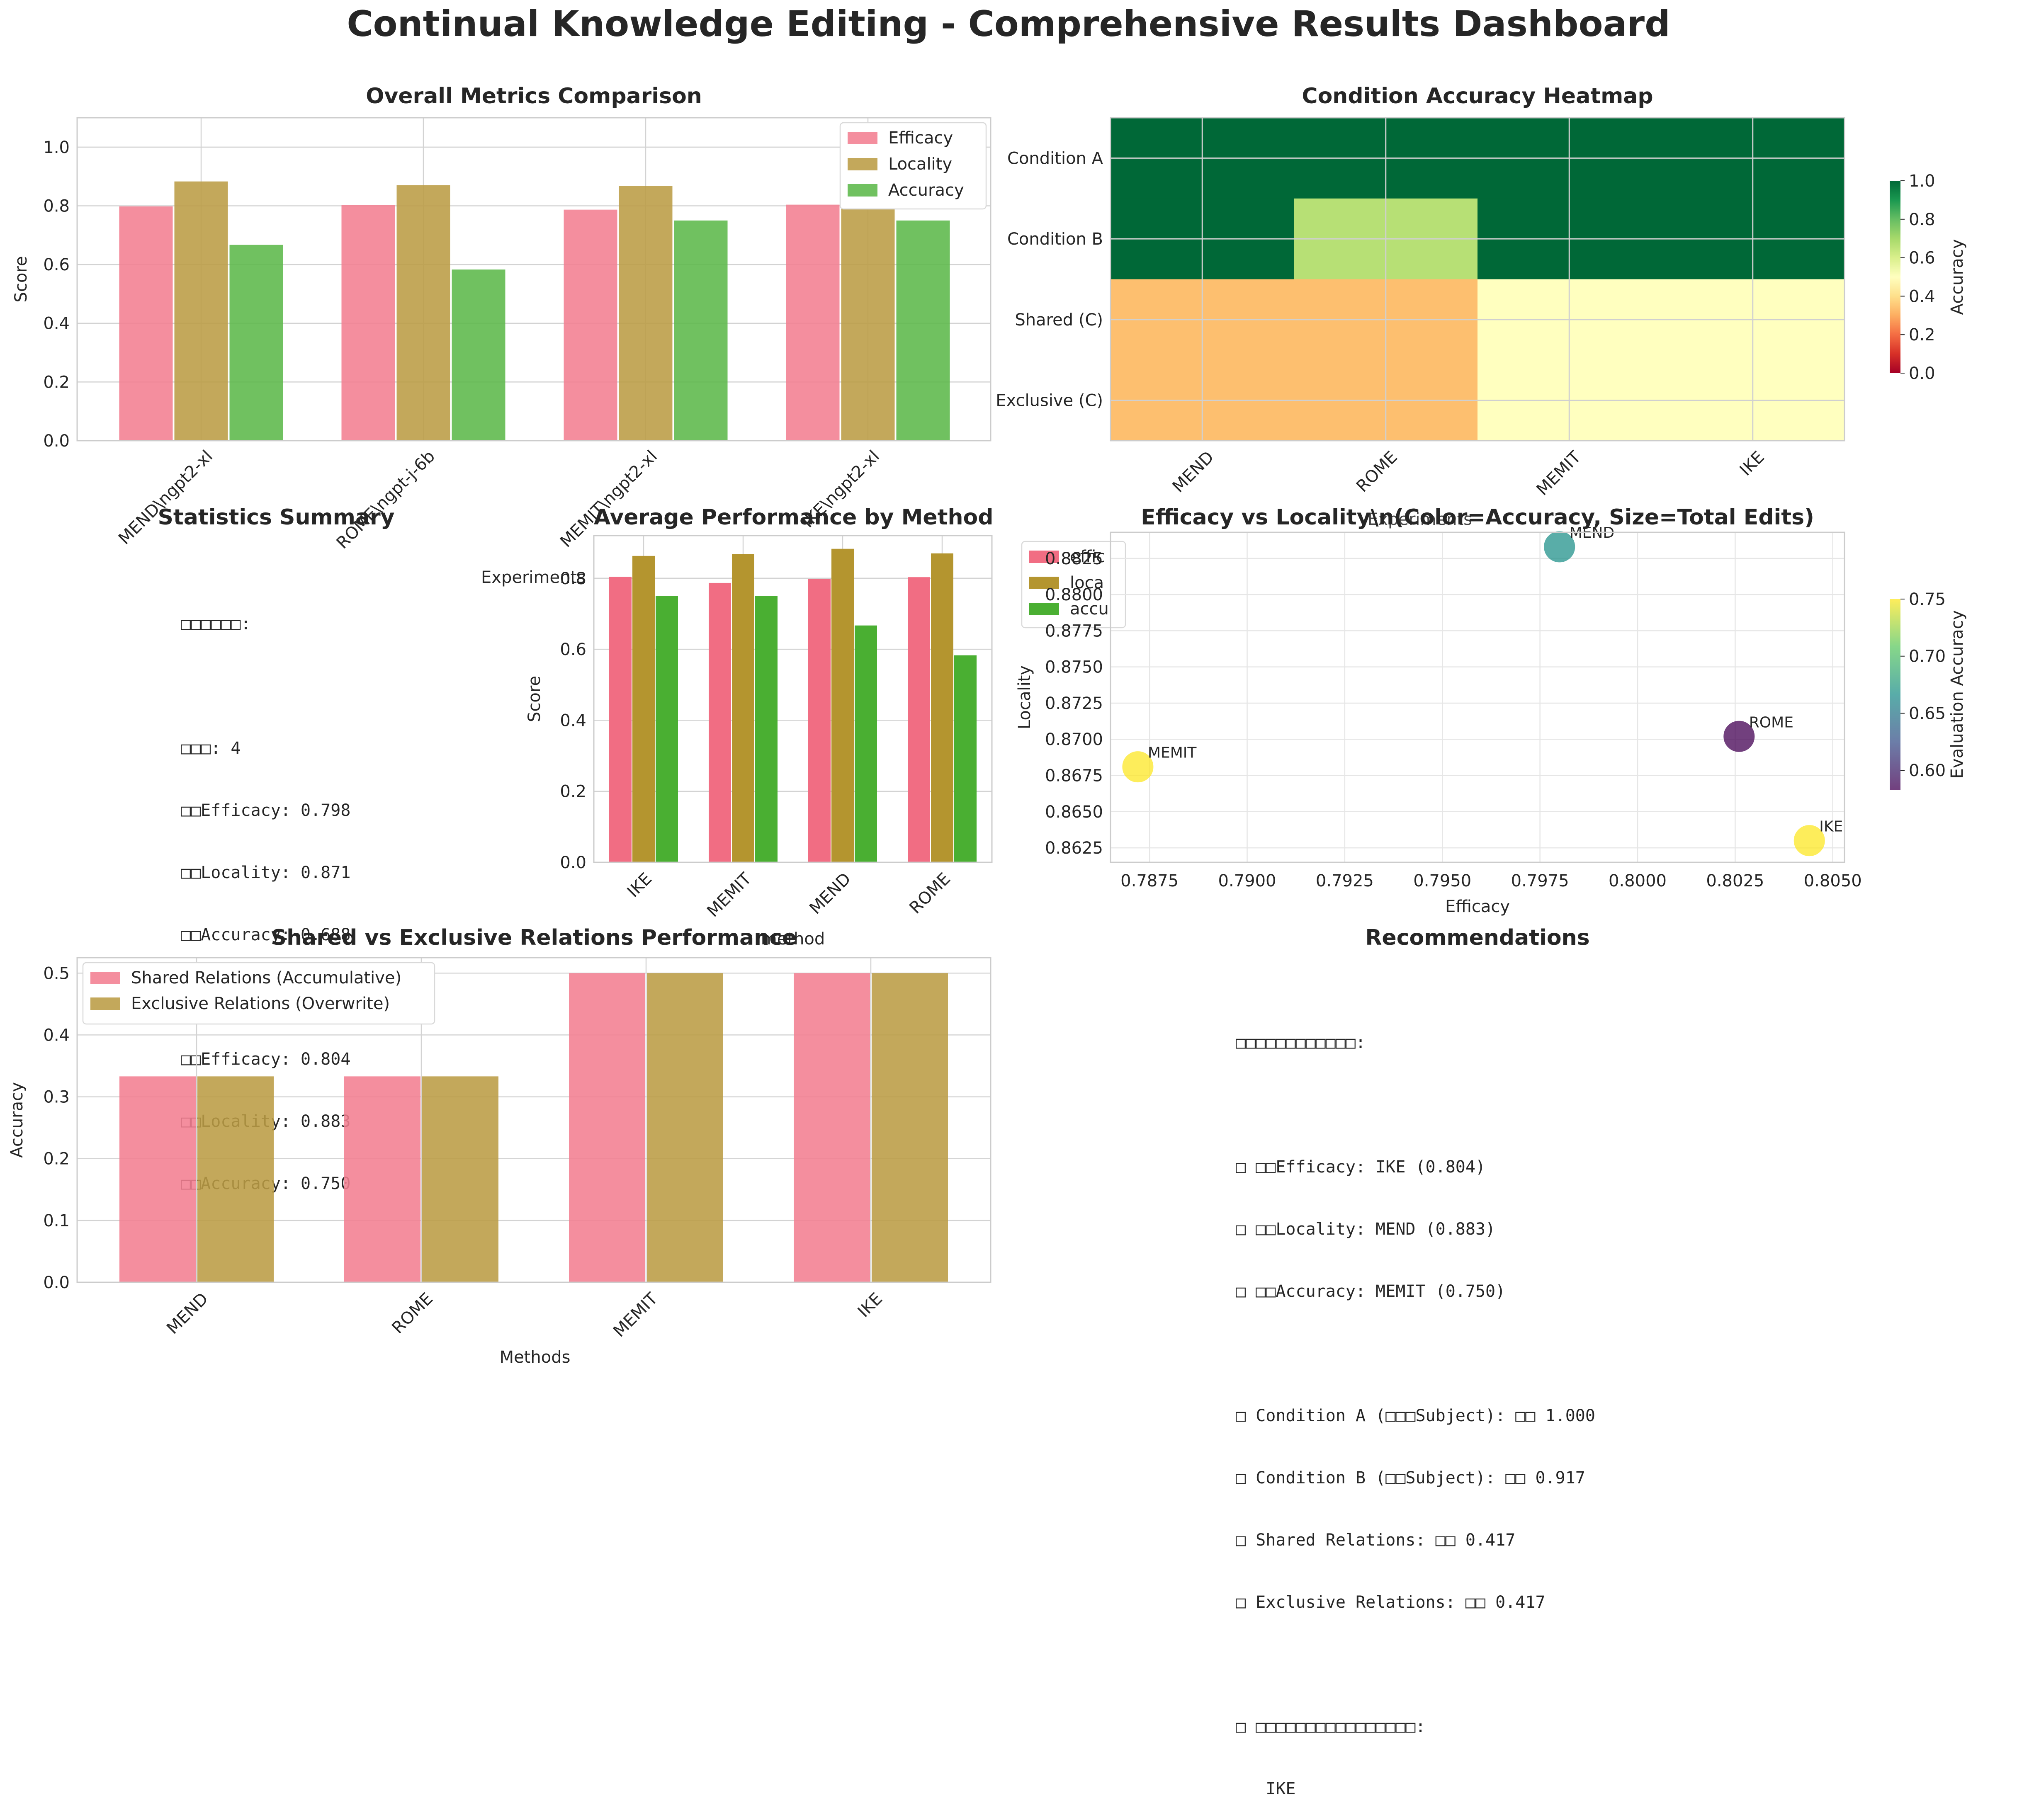 Image resolution: width=2017 pixels, height=1820 pixels. Describe the element at coordinates (1055, 158) in the screenshot. I see `heatmap-row-label: Condition A` at that location.